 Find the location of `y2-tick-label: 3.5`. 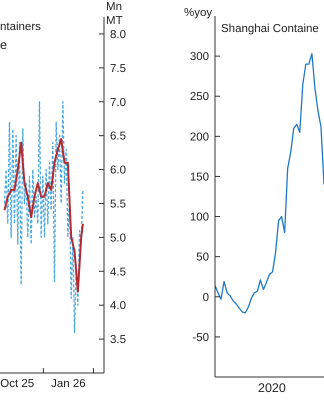

y2-tick-label: 3.5 is located at coordinates (118, 340).